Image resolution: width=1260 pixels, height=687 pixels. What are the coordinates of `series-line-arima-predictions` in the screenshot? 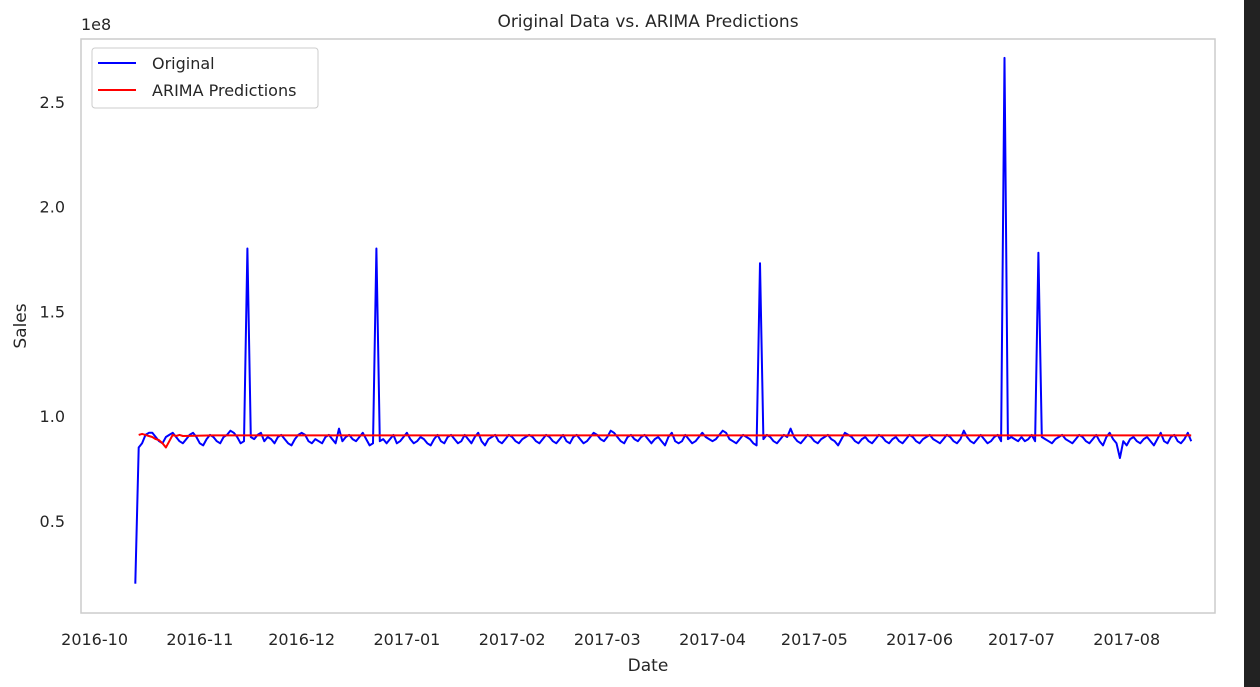 It's located at (665, 440).